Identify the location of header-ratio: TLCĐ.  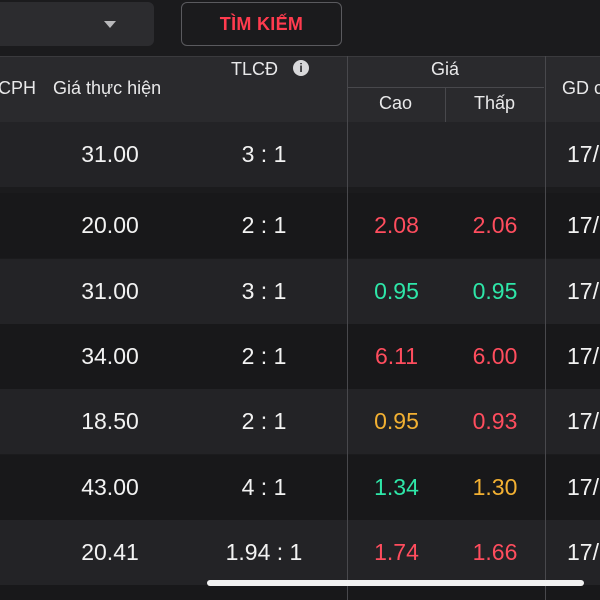
(255, 69).